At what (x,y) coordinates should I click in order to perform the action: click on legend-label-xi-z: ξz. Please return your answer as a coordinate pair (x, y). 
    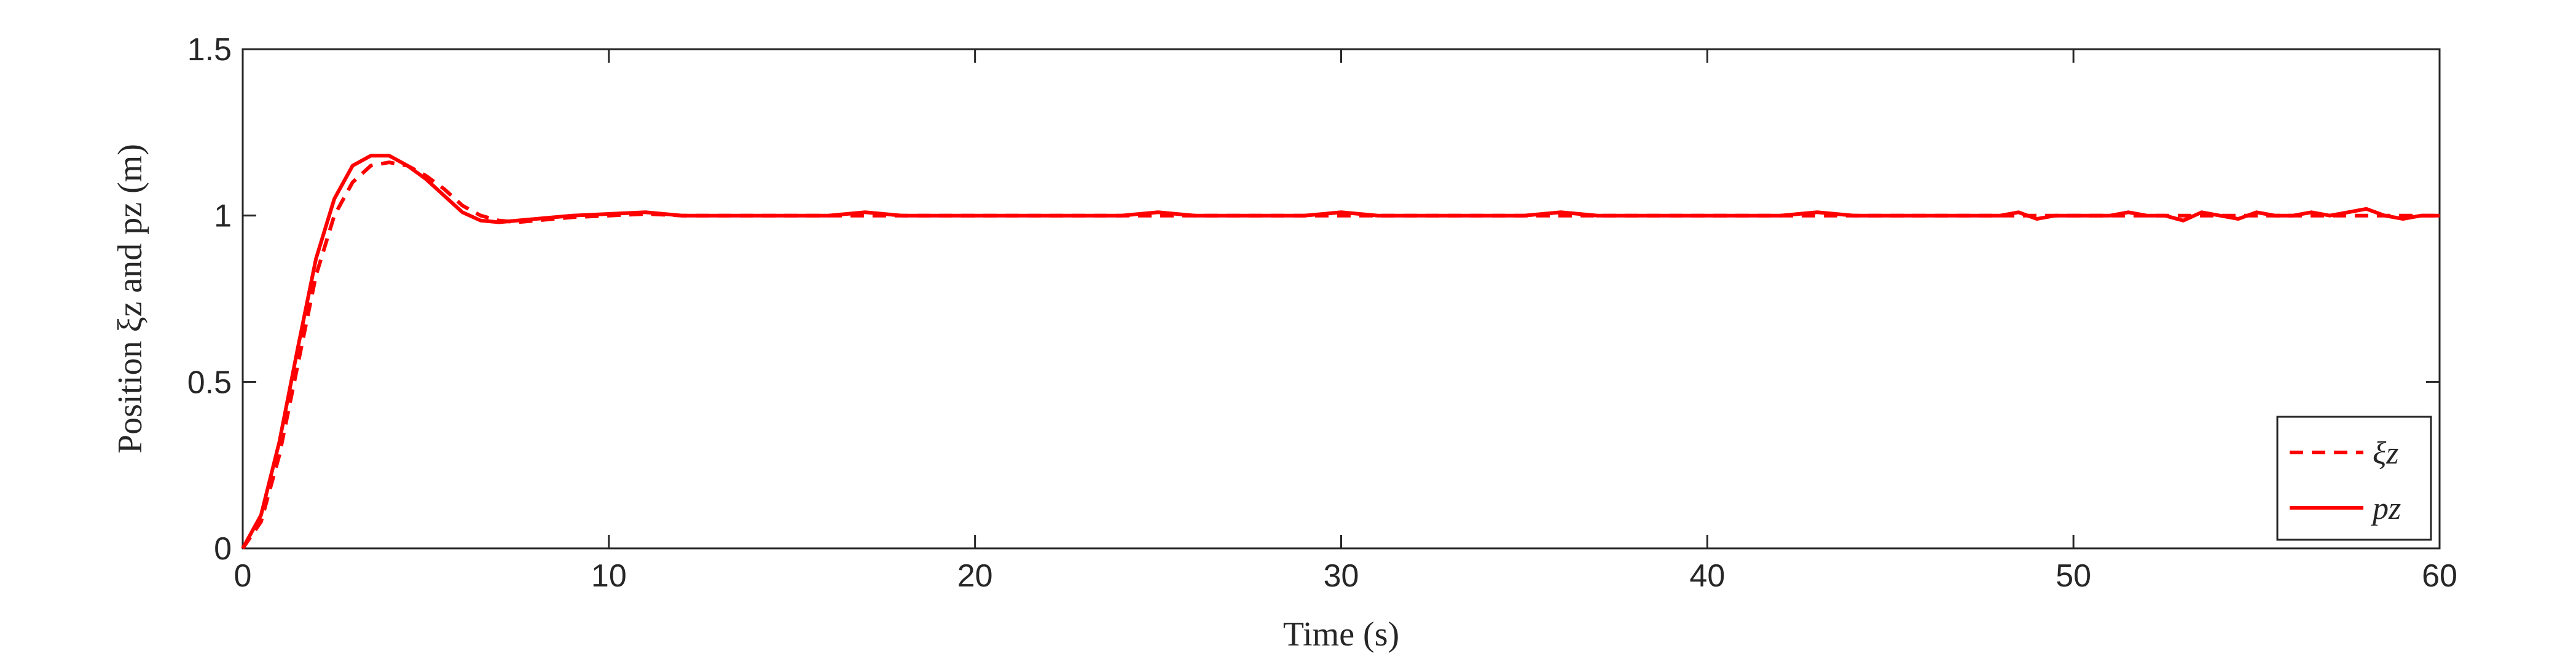
    Looking at the image, I should click on (2386, 454).